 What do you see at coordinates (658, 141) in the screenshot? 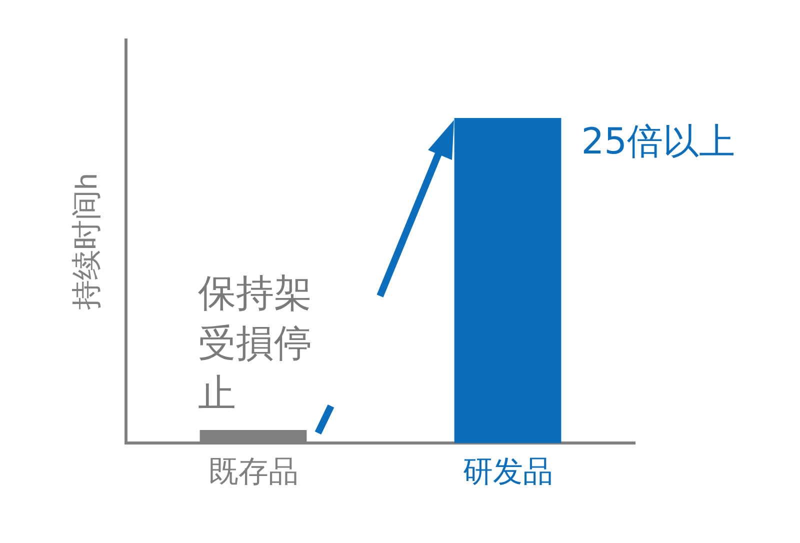
I see `annotation: 25倍以上` at bounding box center [658, 141].